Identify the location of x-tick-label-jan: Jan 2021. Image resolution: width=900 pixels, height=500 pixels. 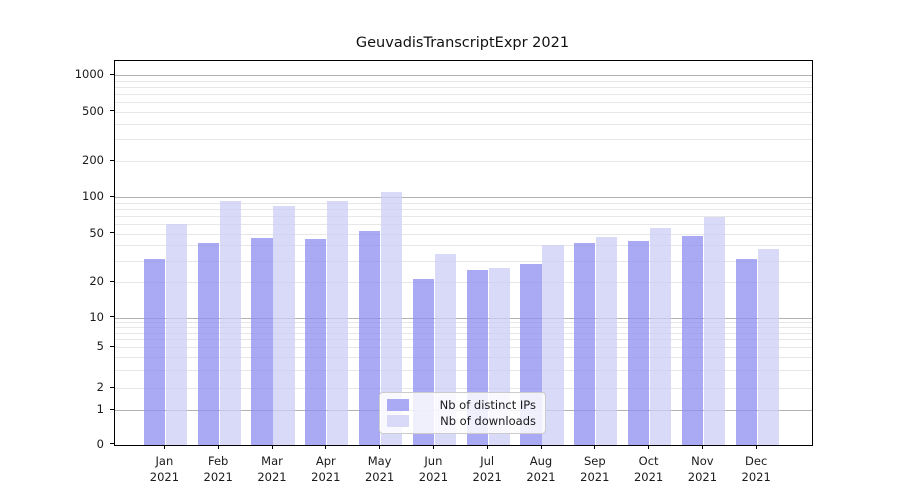
(164, 469).